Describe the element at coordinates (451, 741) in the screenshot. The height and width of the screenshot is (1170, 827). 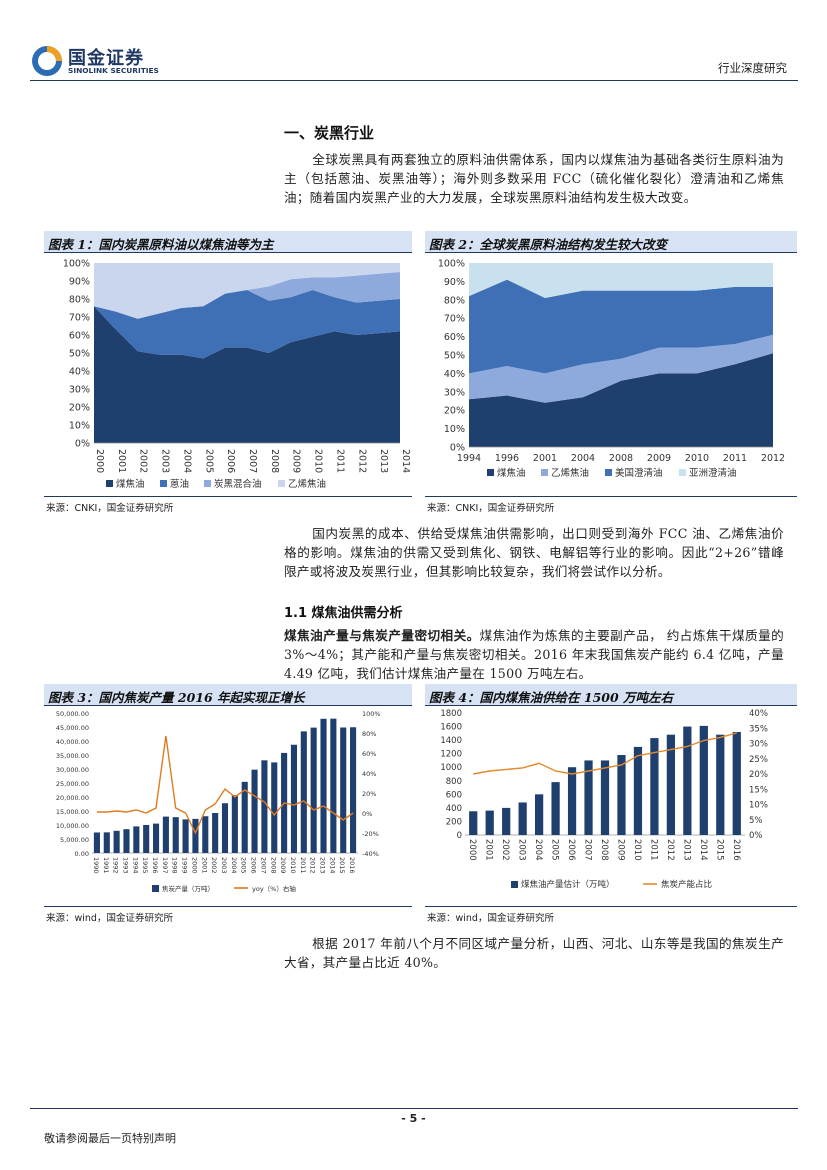
I see `left-y-tick-label: 1400` at that location.